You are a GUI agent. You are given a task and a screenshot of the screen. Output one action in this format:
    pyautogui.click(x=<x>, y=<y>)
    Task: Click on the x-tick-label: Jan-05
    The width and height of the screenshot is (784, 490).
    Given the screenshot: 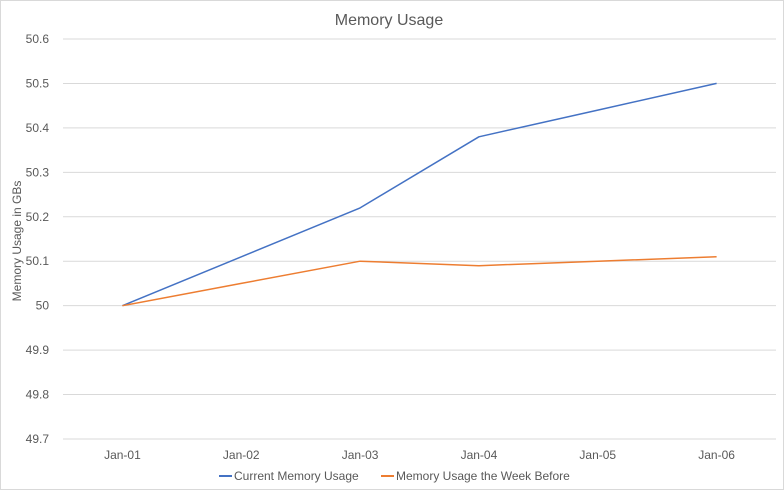 What is the action you would take?
    pyautogui.click(x=597, y=455)
    